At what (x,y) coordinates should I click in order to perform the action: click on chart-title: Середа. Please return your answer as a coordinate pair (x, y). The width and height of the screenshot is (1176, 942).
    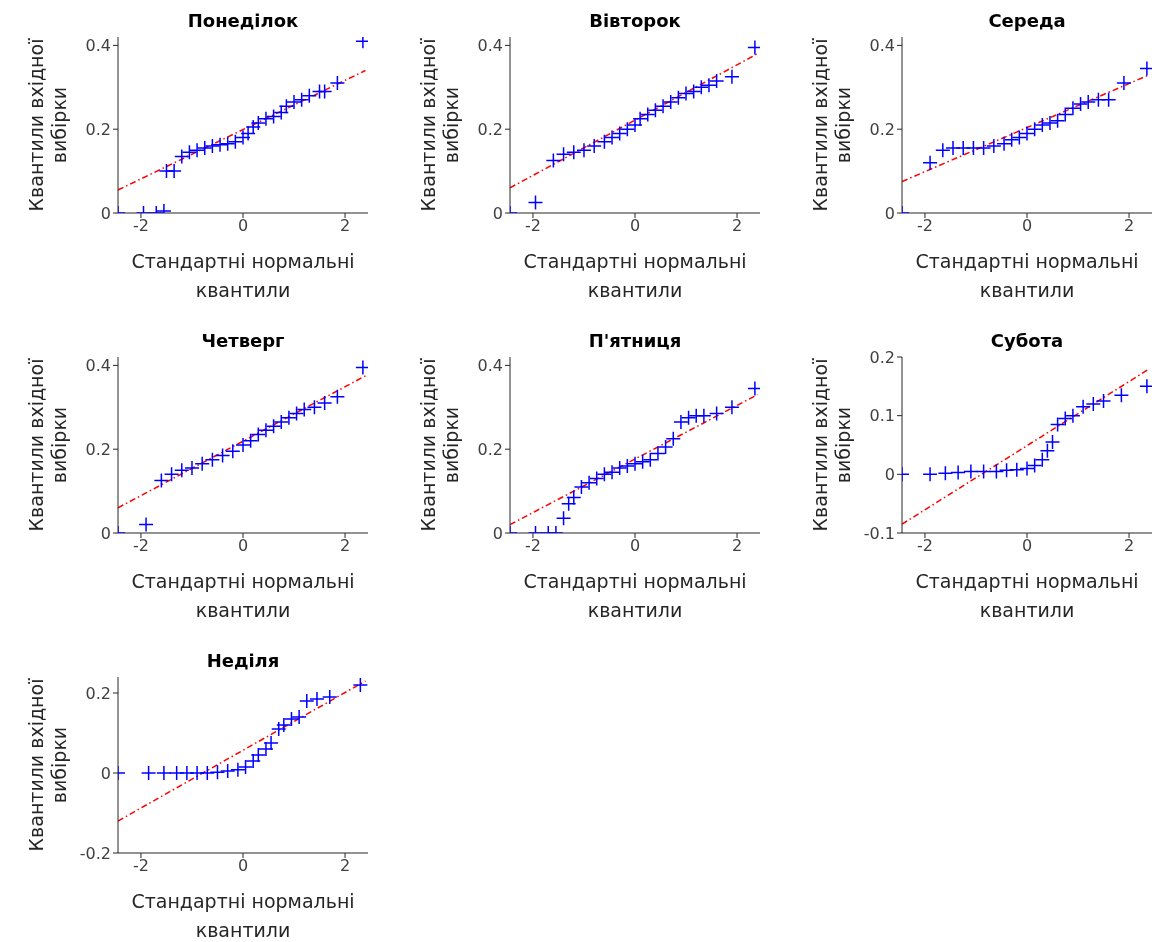
    Looking at the image, I should click on (1027, 20).